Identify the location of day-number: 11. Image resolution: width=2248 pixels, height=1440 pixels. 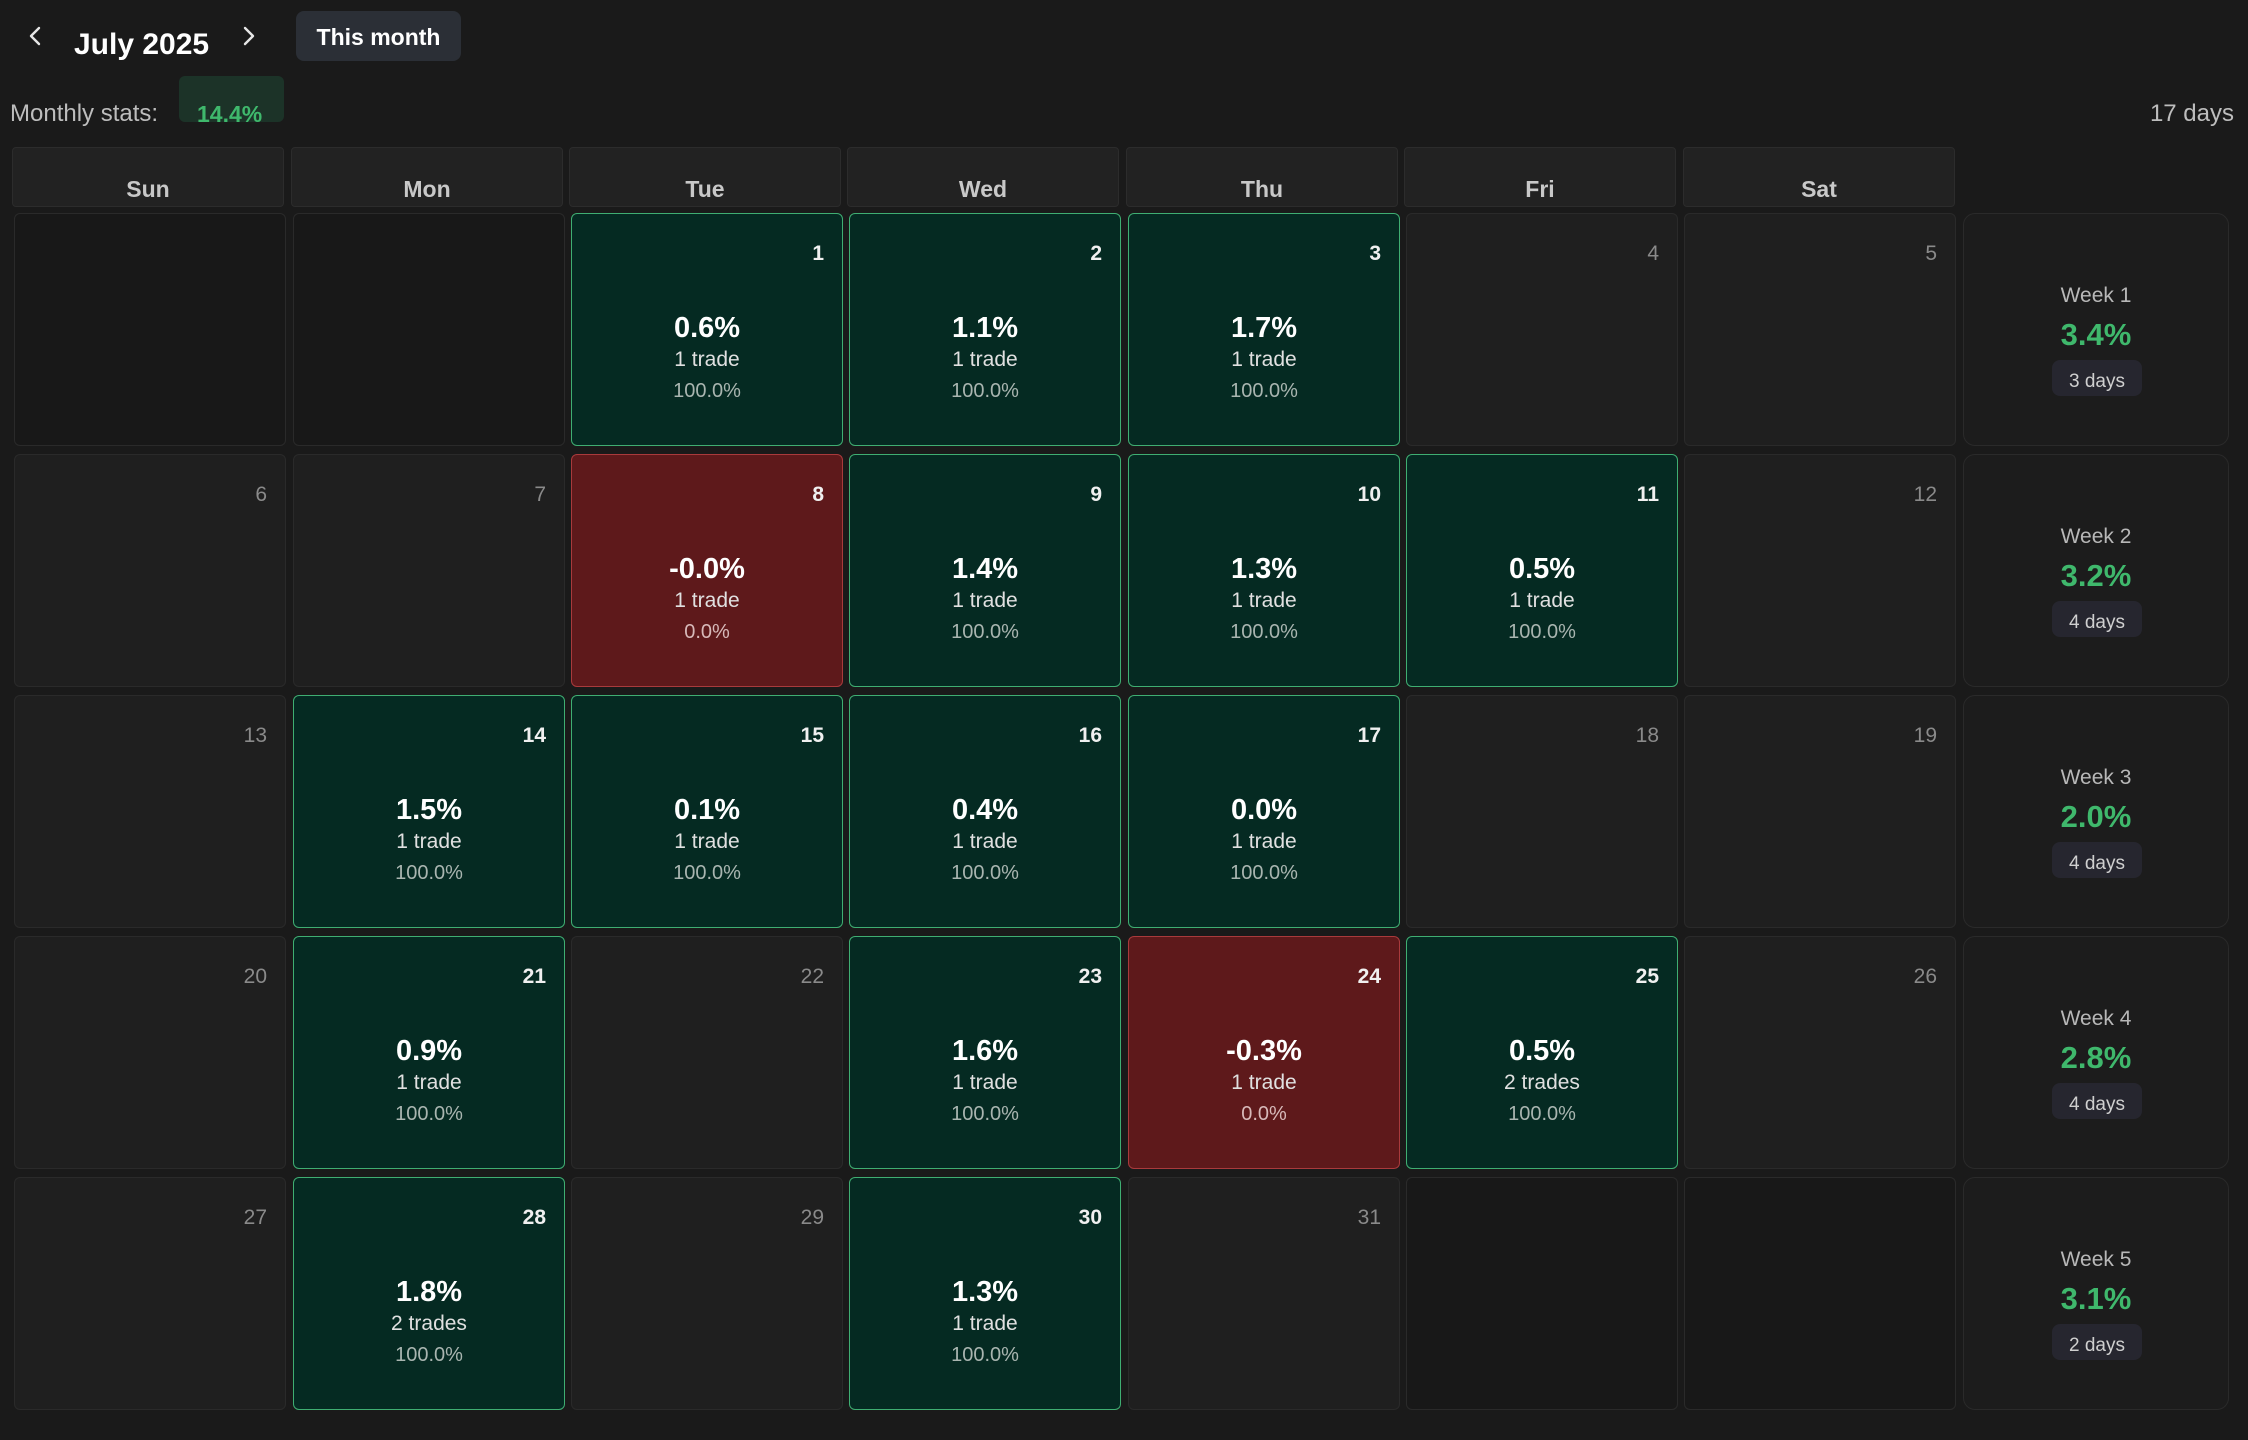
(1647, 494).